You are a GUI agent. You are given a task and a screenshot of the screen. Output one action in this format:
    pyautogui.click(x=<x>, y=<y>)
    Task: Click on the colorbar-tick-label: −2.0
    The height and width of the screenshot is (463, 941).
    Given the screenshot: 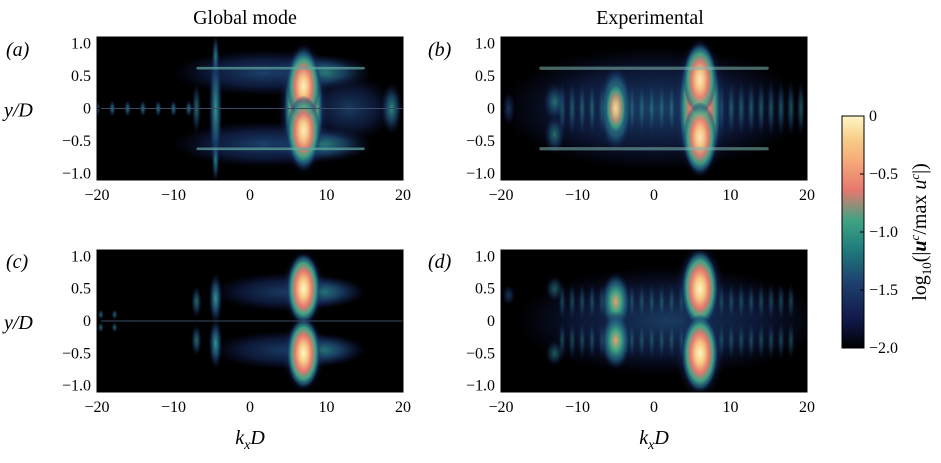 What is the action you would take?
    pyautogui.click(x=883, y=348)
    